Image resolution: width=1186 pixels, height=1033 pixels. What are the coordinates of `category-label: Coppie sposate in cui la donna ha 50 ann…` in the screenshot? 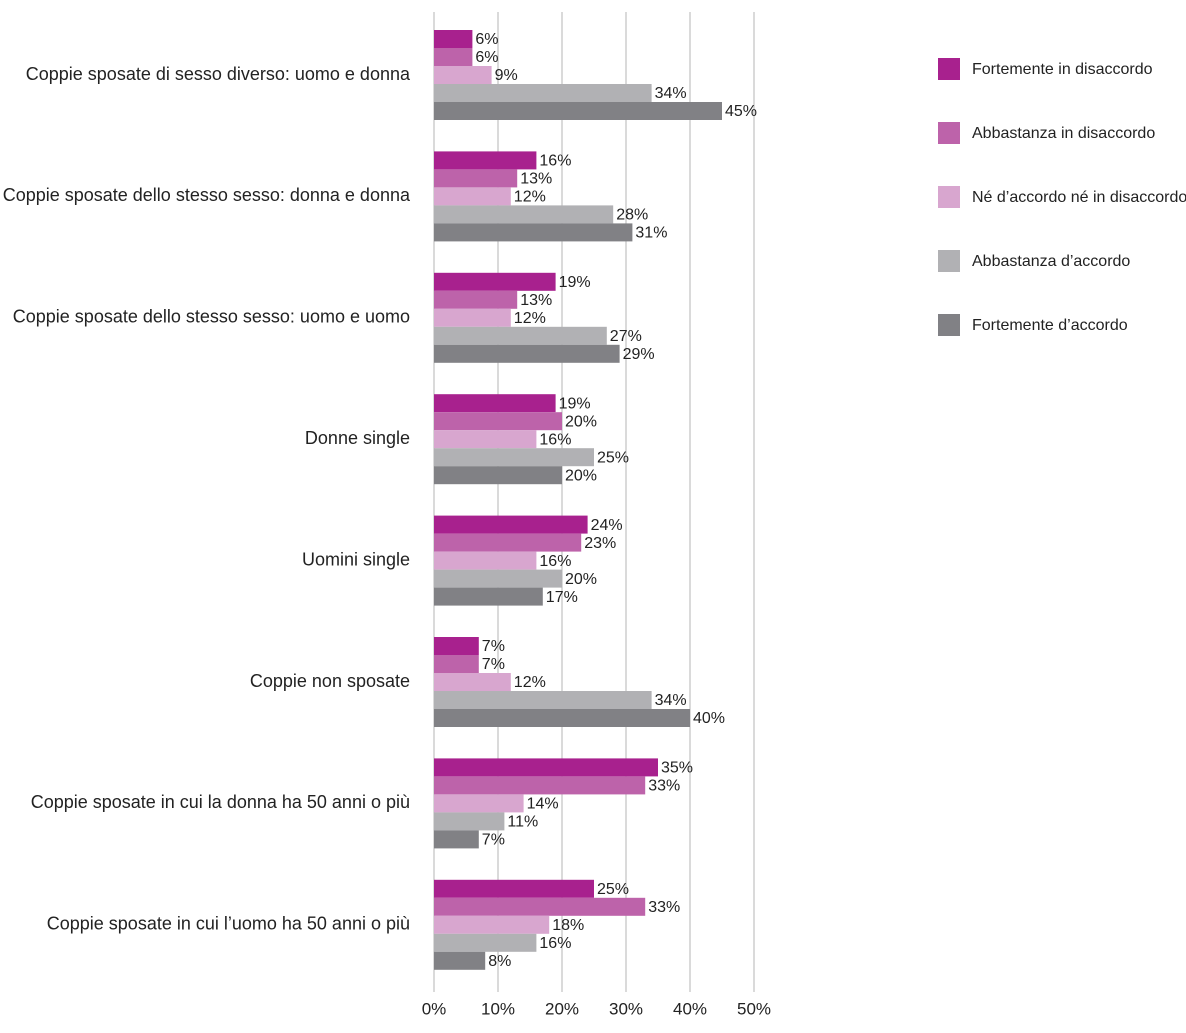 It's located at (220, 802).